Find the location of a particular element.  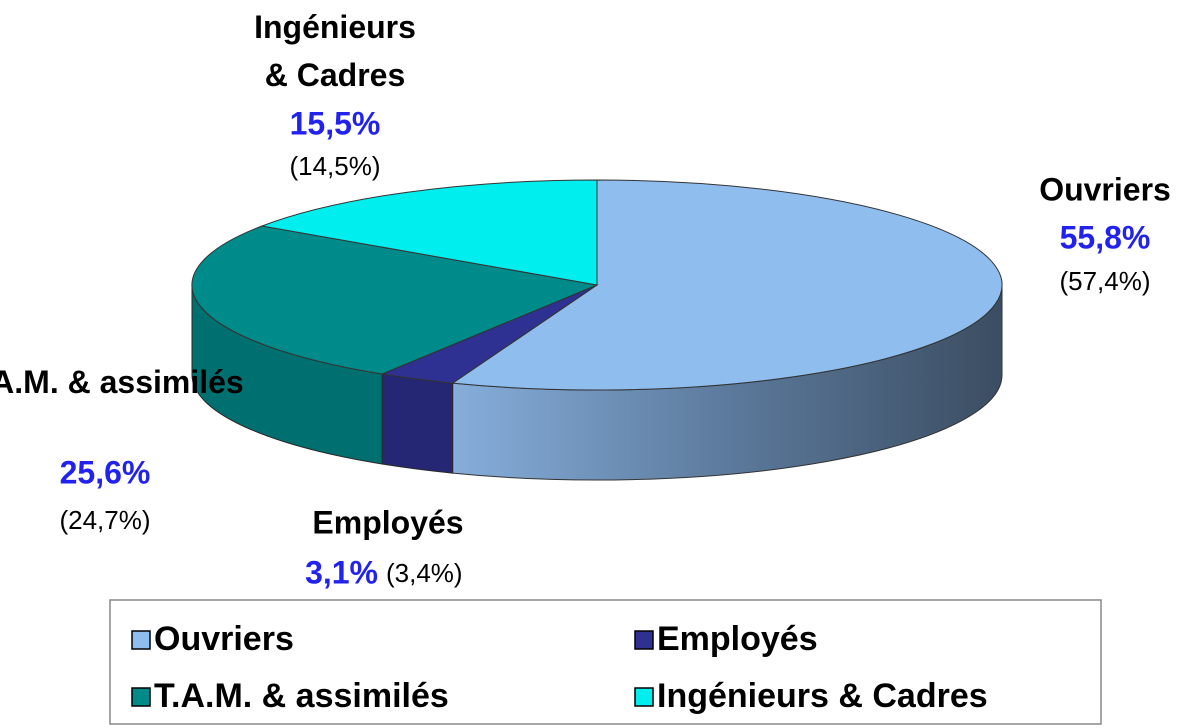

previous-value-label: (3,4%) is located at coordinates (424, 573).